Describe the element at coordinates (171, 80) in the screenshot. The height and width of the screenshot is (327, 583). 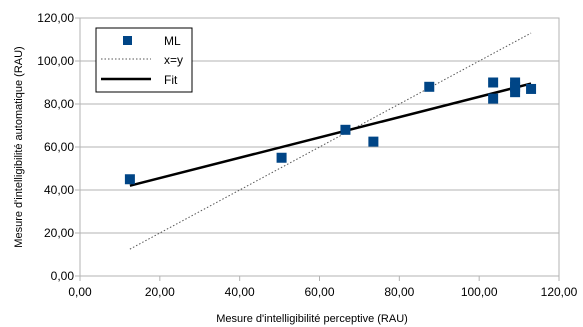
I see `legend-fit-label: Fit` at that location.